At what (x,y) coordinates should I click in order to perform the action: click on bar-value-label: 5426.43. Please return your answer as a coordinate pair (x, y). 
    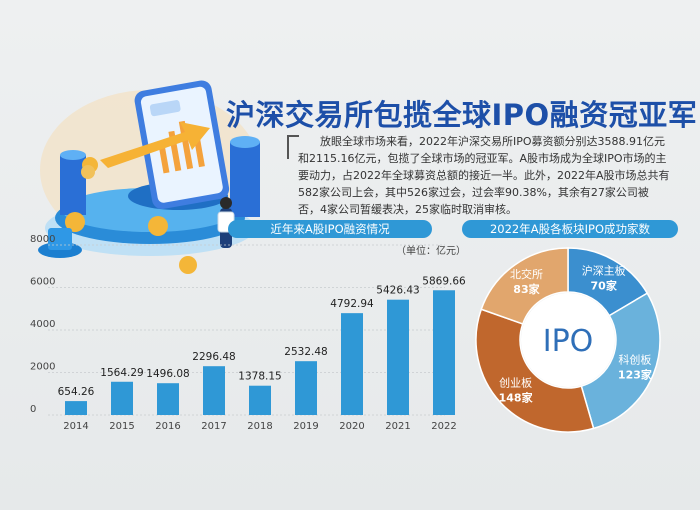
    Looking at the image, I should click on (397, 291).